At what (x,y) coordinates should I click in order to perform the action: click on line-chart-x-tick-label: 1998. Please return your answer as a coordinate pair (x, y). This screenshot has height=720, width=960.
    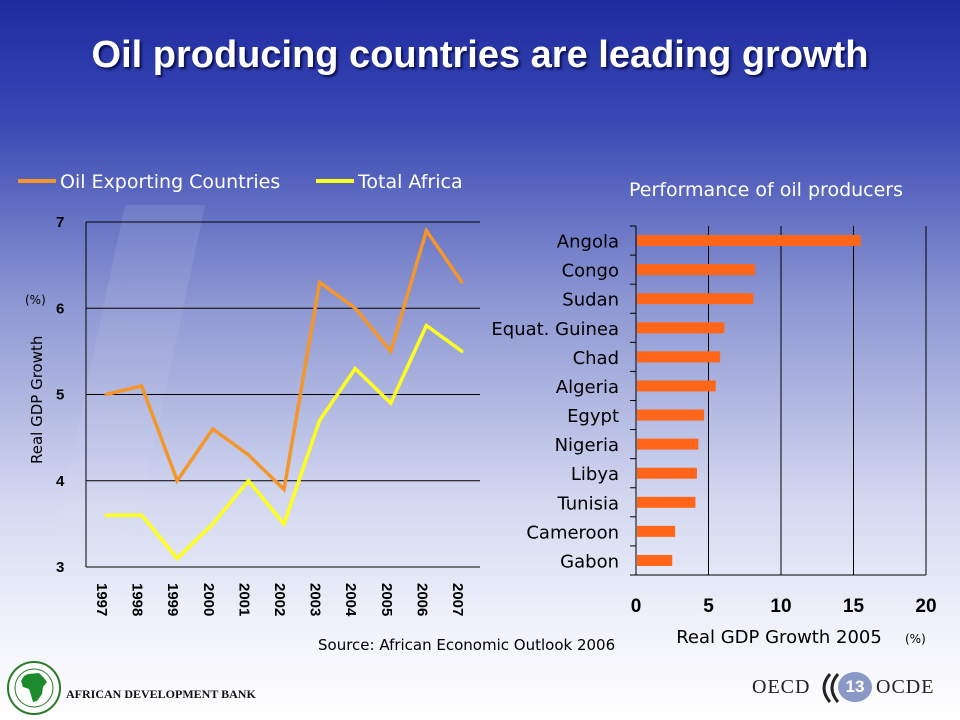
    Looking at the image, I should click on (137, 599).